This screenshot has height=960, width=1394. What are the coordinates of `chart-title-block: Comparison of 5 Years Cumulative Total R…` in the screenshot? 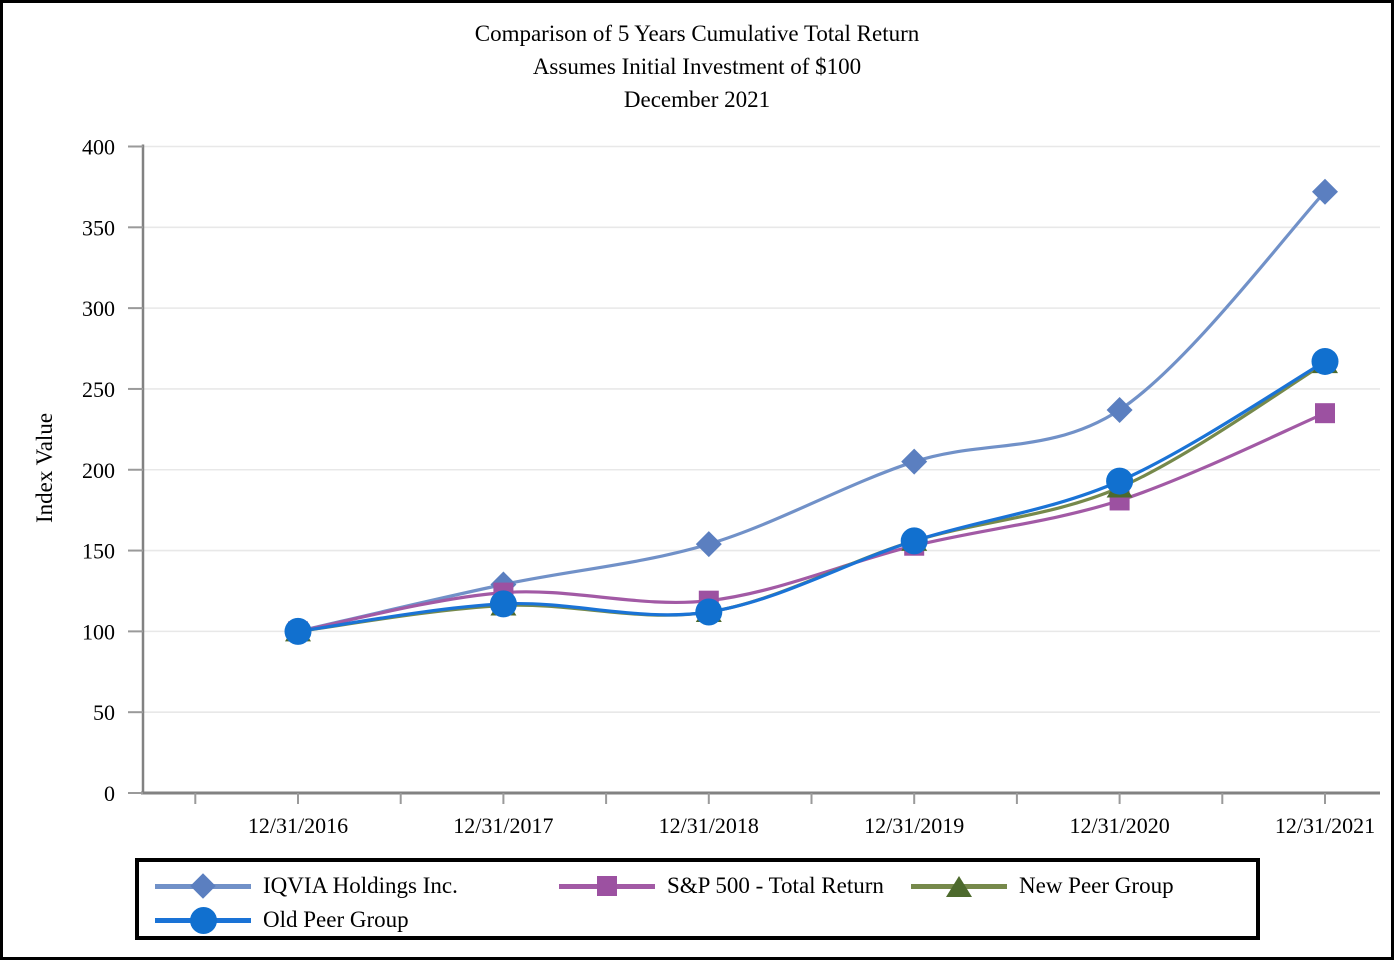 It's located at (697, 66).